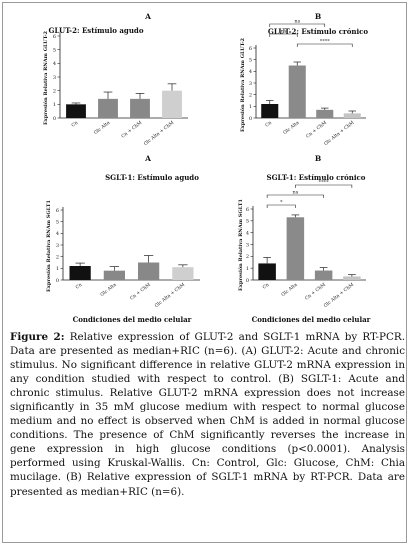  I want to click on significance-label: *, so click(281, 203).